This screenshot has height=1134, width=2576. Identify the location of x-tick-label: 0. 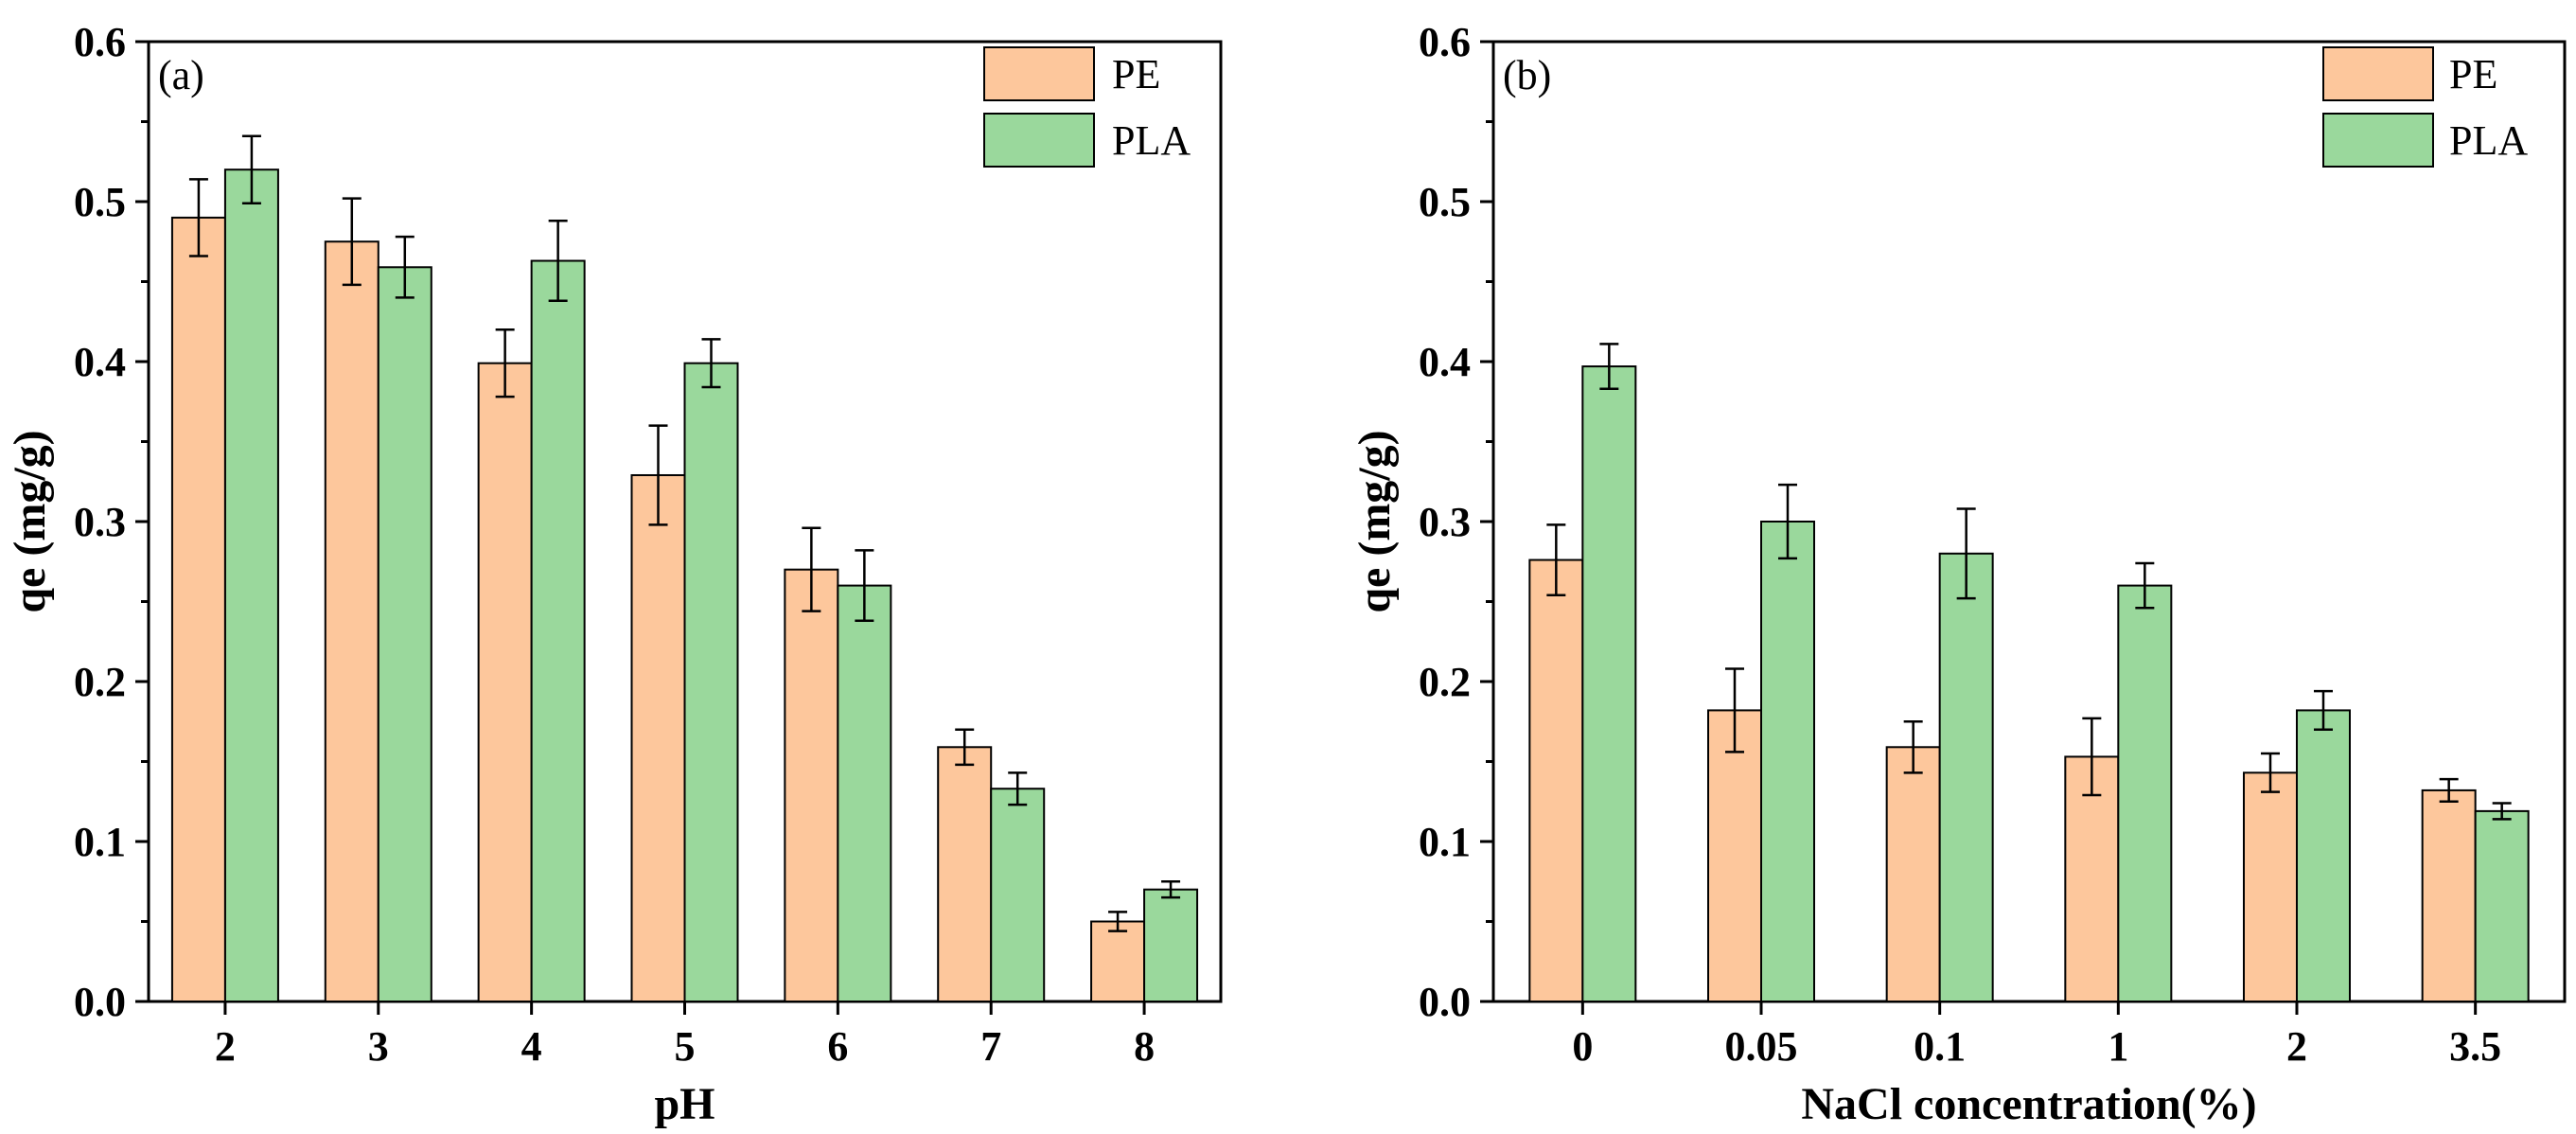
(1582, 1046).